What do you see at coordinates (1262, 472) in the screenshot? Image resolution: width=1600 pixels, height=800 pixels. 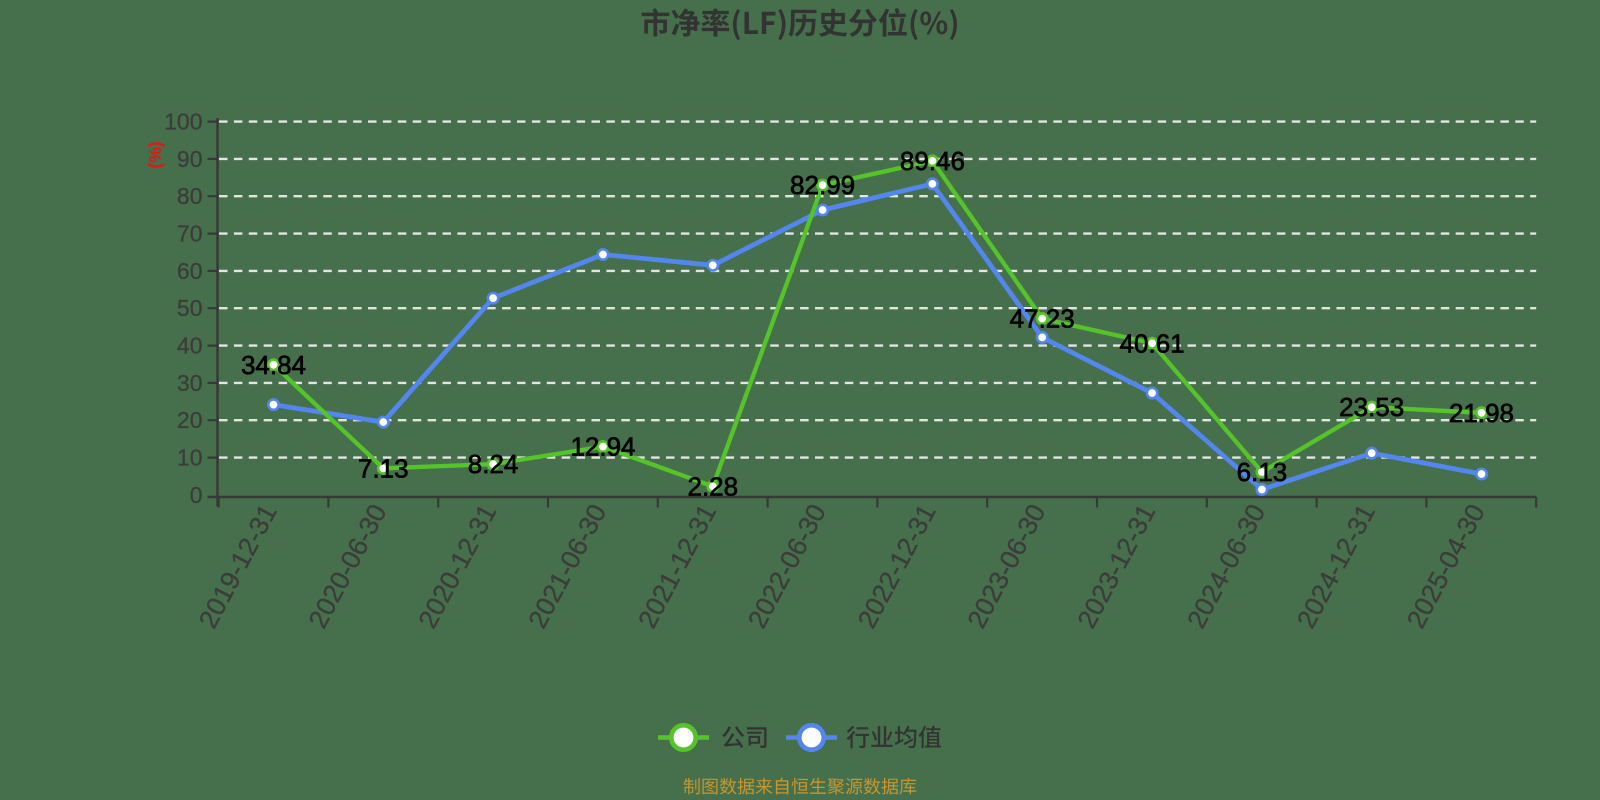 I see `svg-text: 6.13` at bounding box center [1262, 472].